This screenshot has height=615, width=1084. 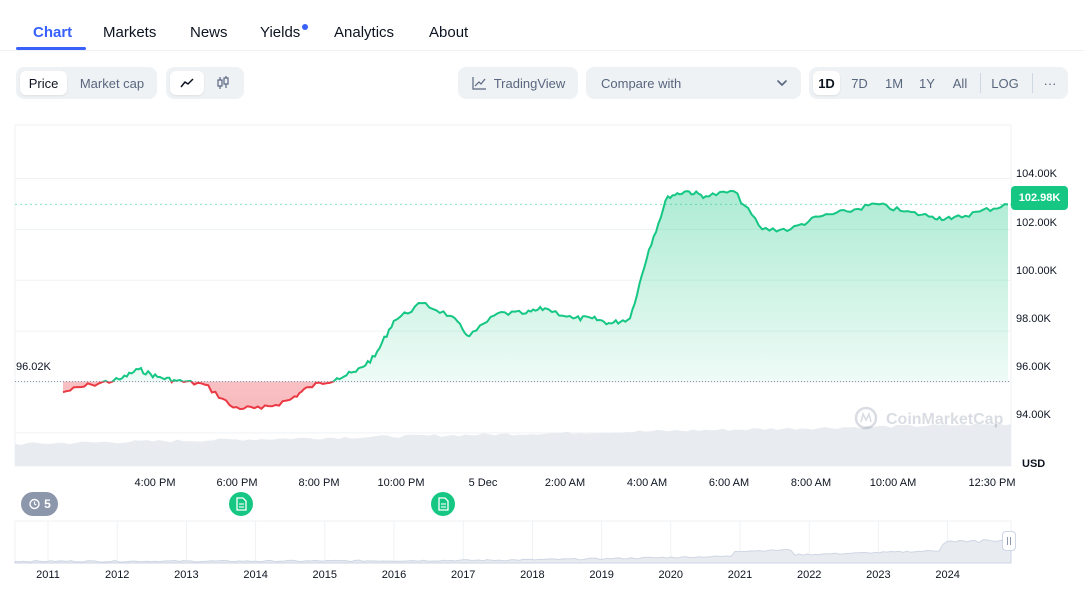 I want to click on x-tick-label: 8:00 PM, so click(x=319, y=483).